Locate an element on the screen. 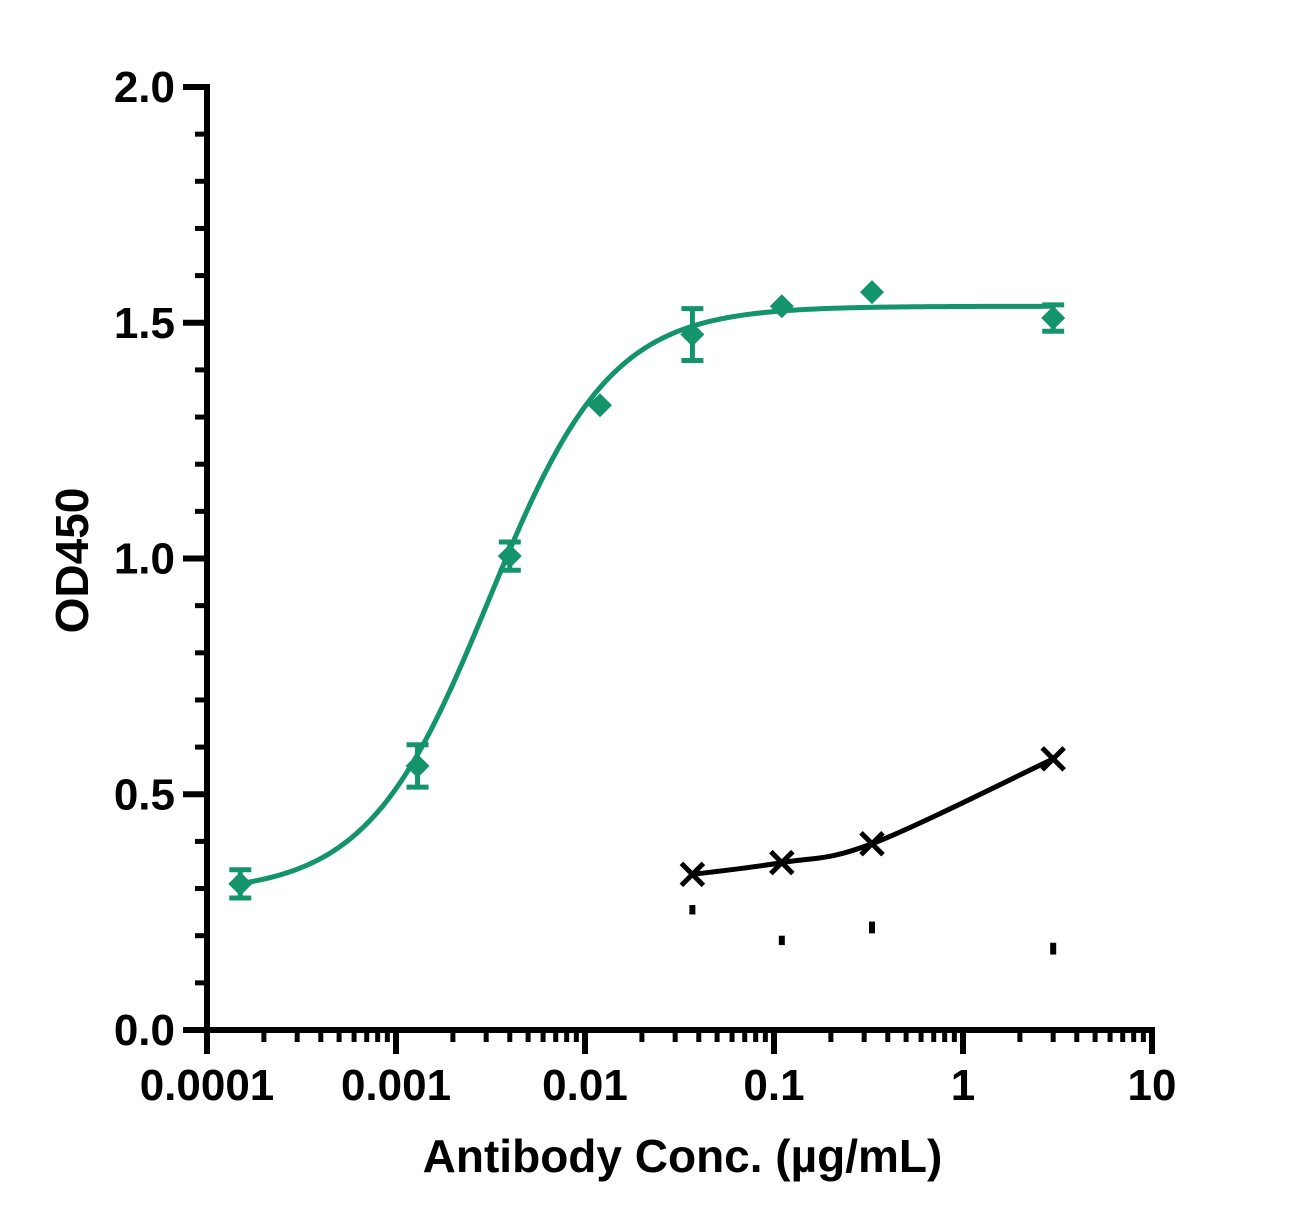 The image size is (1303, 1227). x-tick-label: 0.001 is located at coordinates (396, 1085).